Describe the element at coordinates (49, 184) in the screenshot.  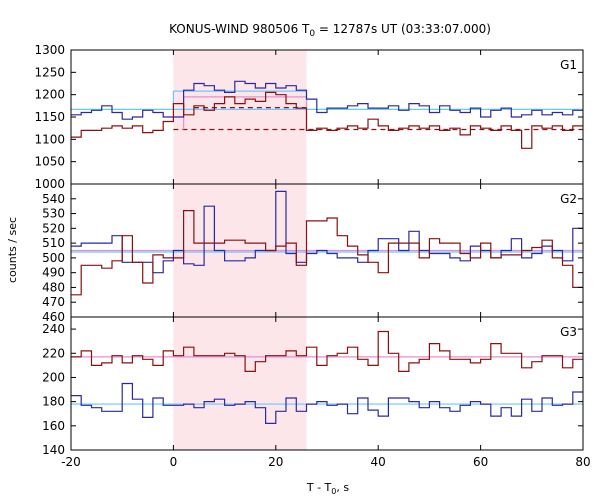
I see `y-tick-label: 1000` at that location.